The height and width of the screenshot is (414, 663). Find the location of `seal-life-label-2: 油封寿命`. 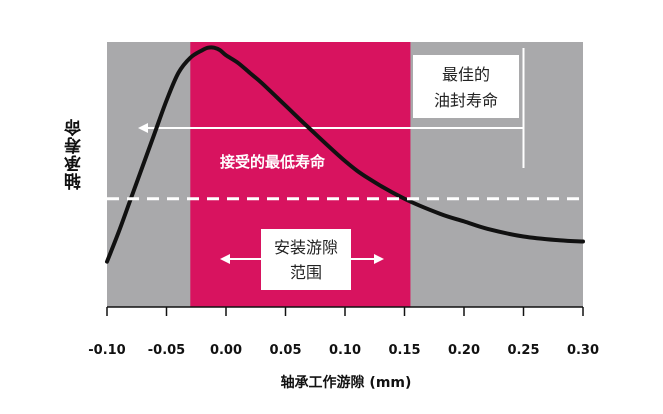

seal-life-label-2: 油封寿命 is located at coordinates (466, 100).